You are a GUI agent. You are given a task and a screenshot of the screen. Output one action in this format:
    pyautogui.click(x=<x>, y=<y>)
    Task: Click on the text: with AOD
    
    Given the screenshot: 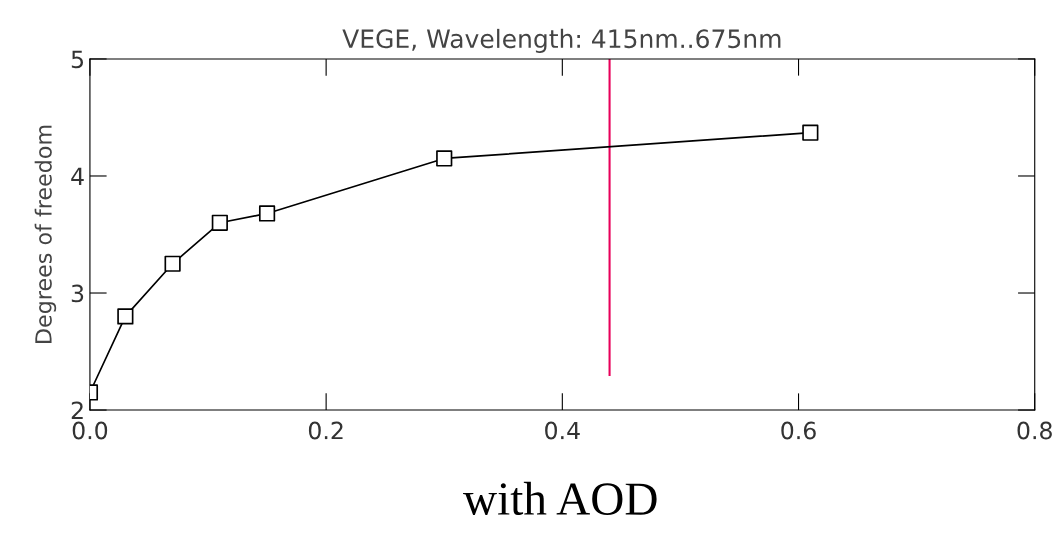 What is the action you would take?
    pyautogui.click(x=560, y=498)
    